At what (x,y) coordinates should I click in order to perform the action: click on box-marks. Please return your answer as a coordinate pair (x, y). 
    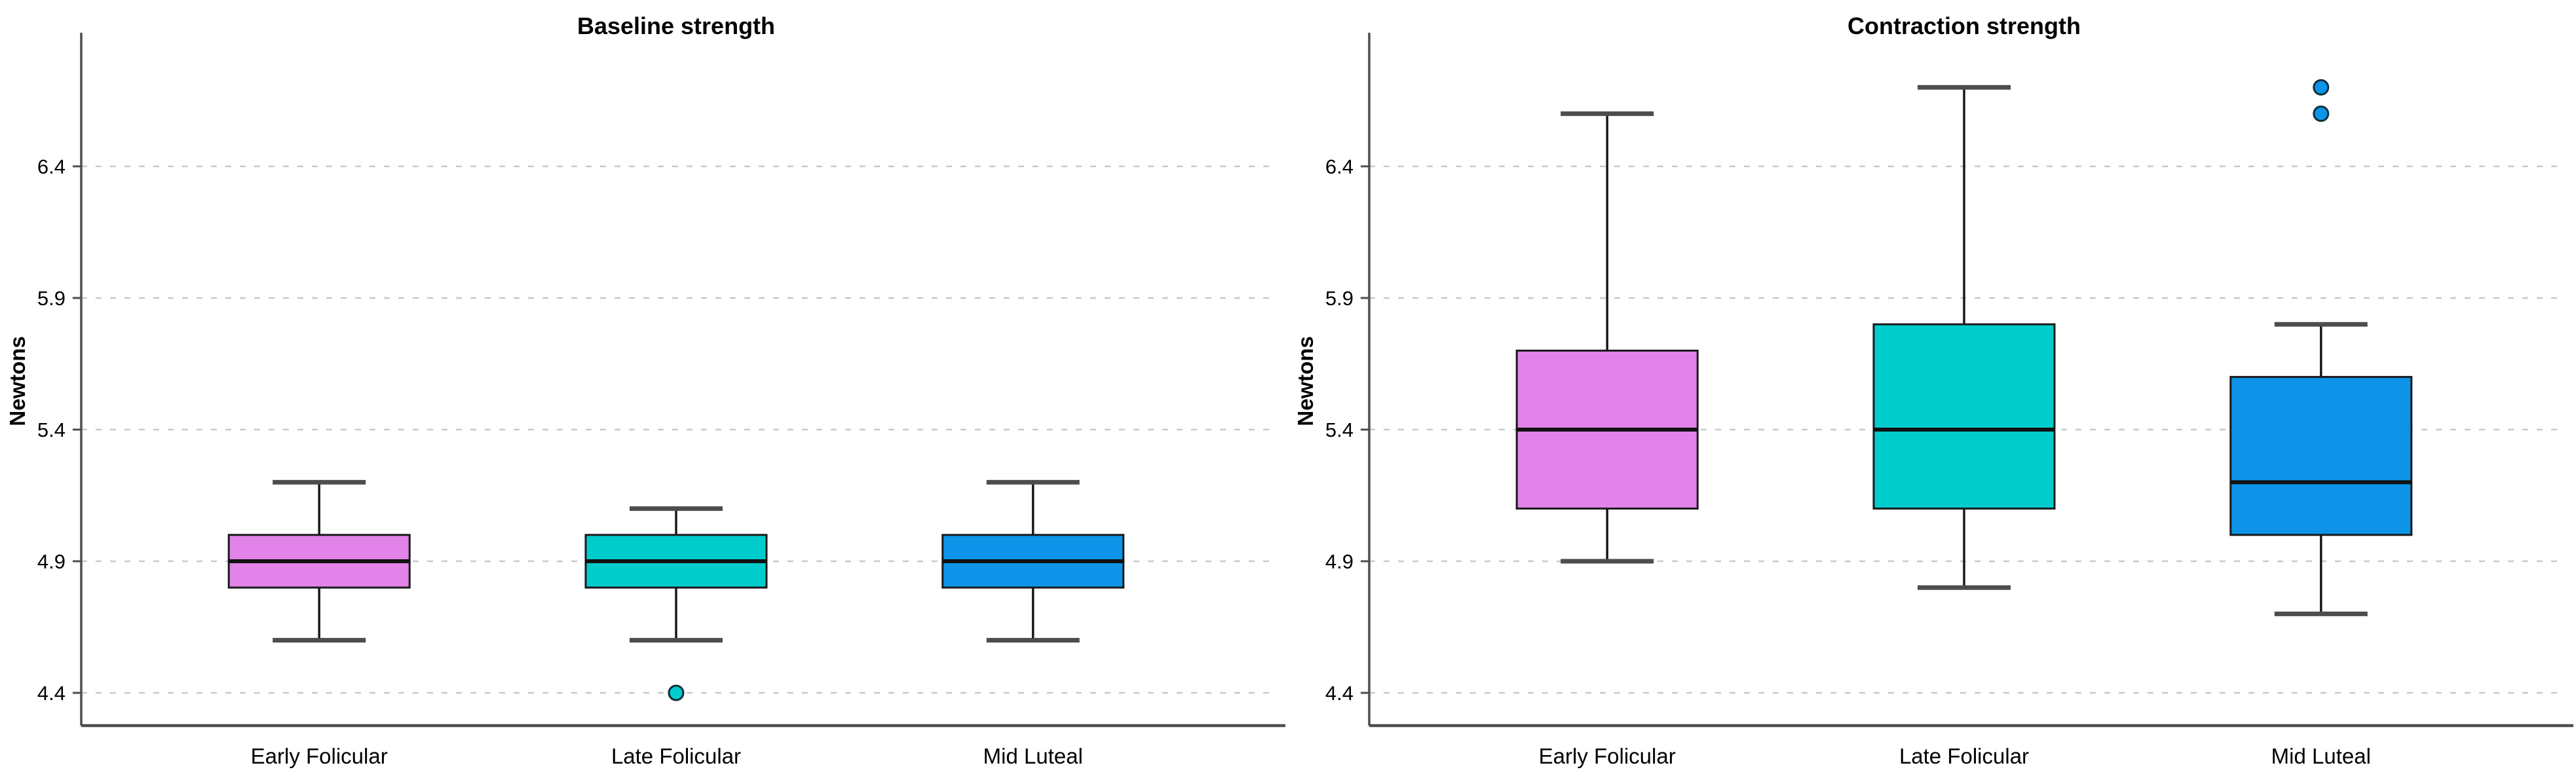
    Looking at the image, I should click on (676, 590).